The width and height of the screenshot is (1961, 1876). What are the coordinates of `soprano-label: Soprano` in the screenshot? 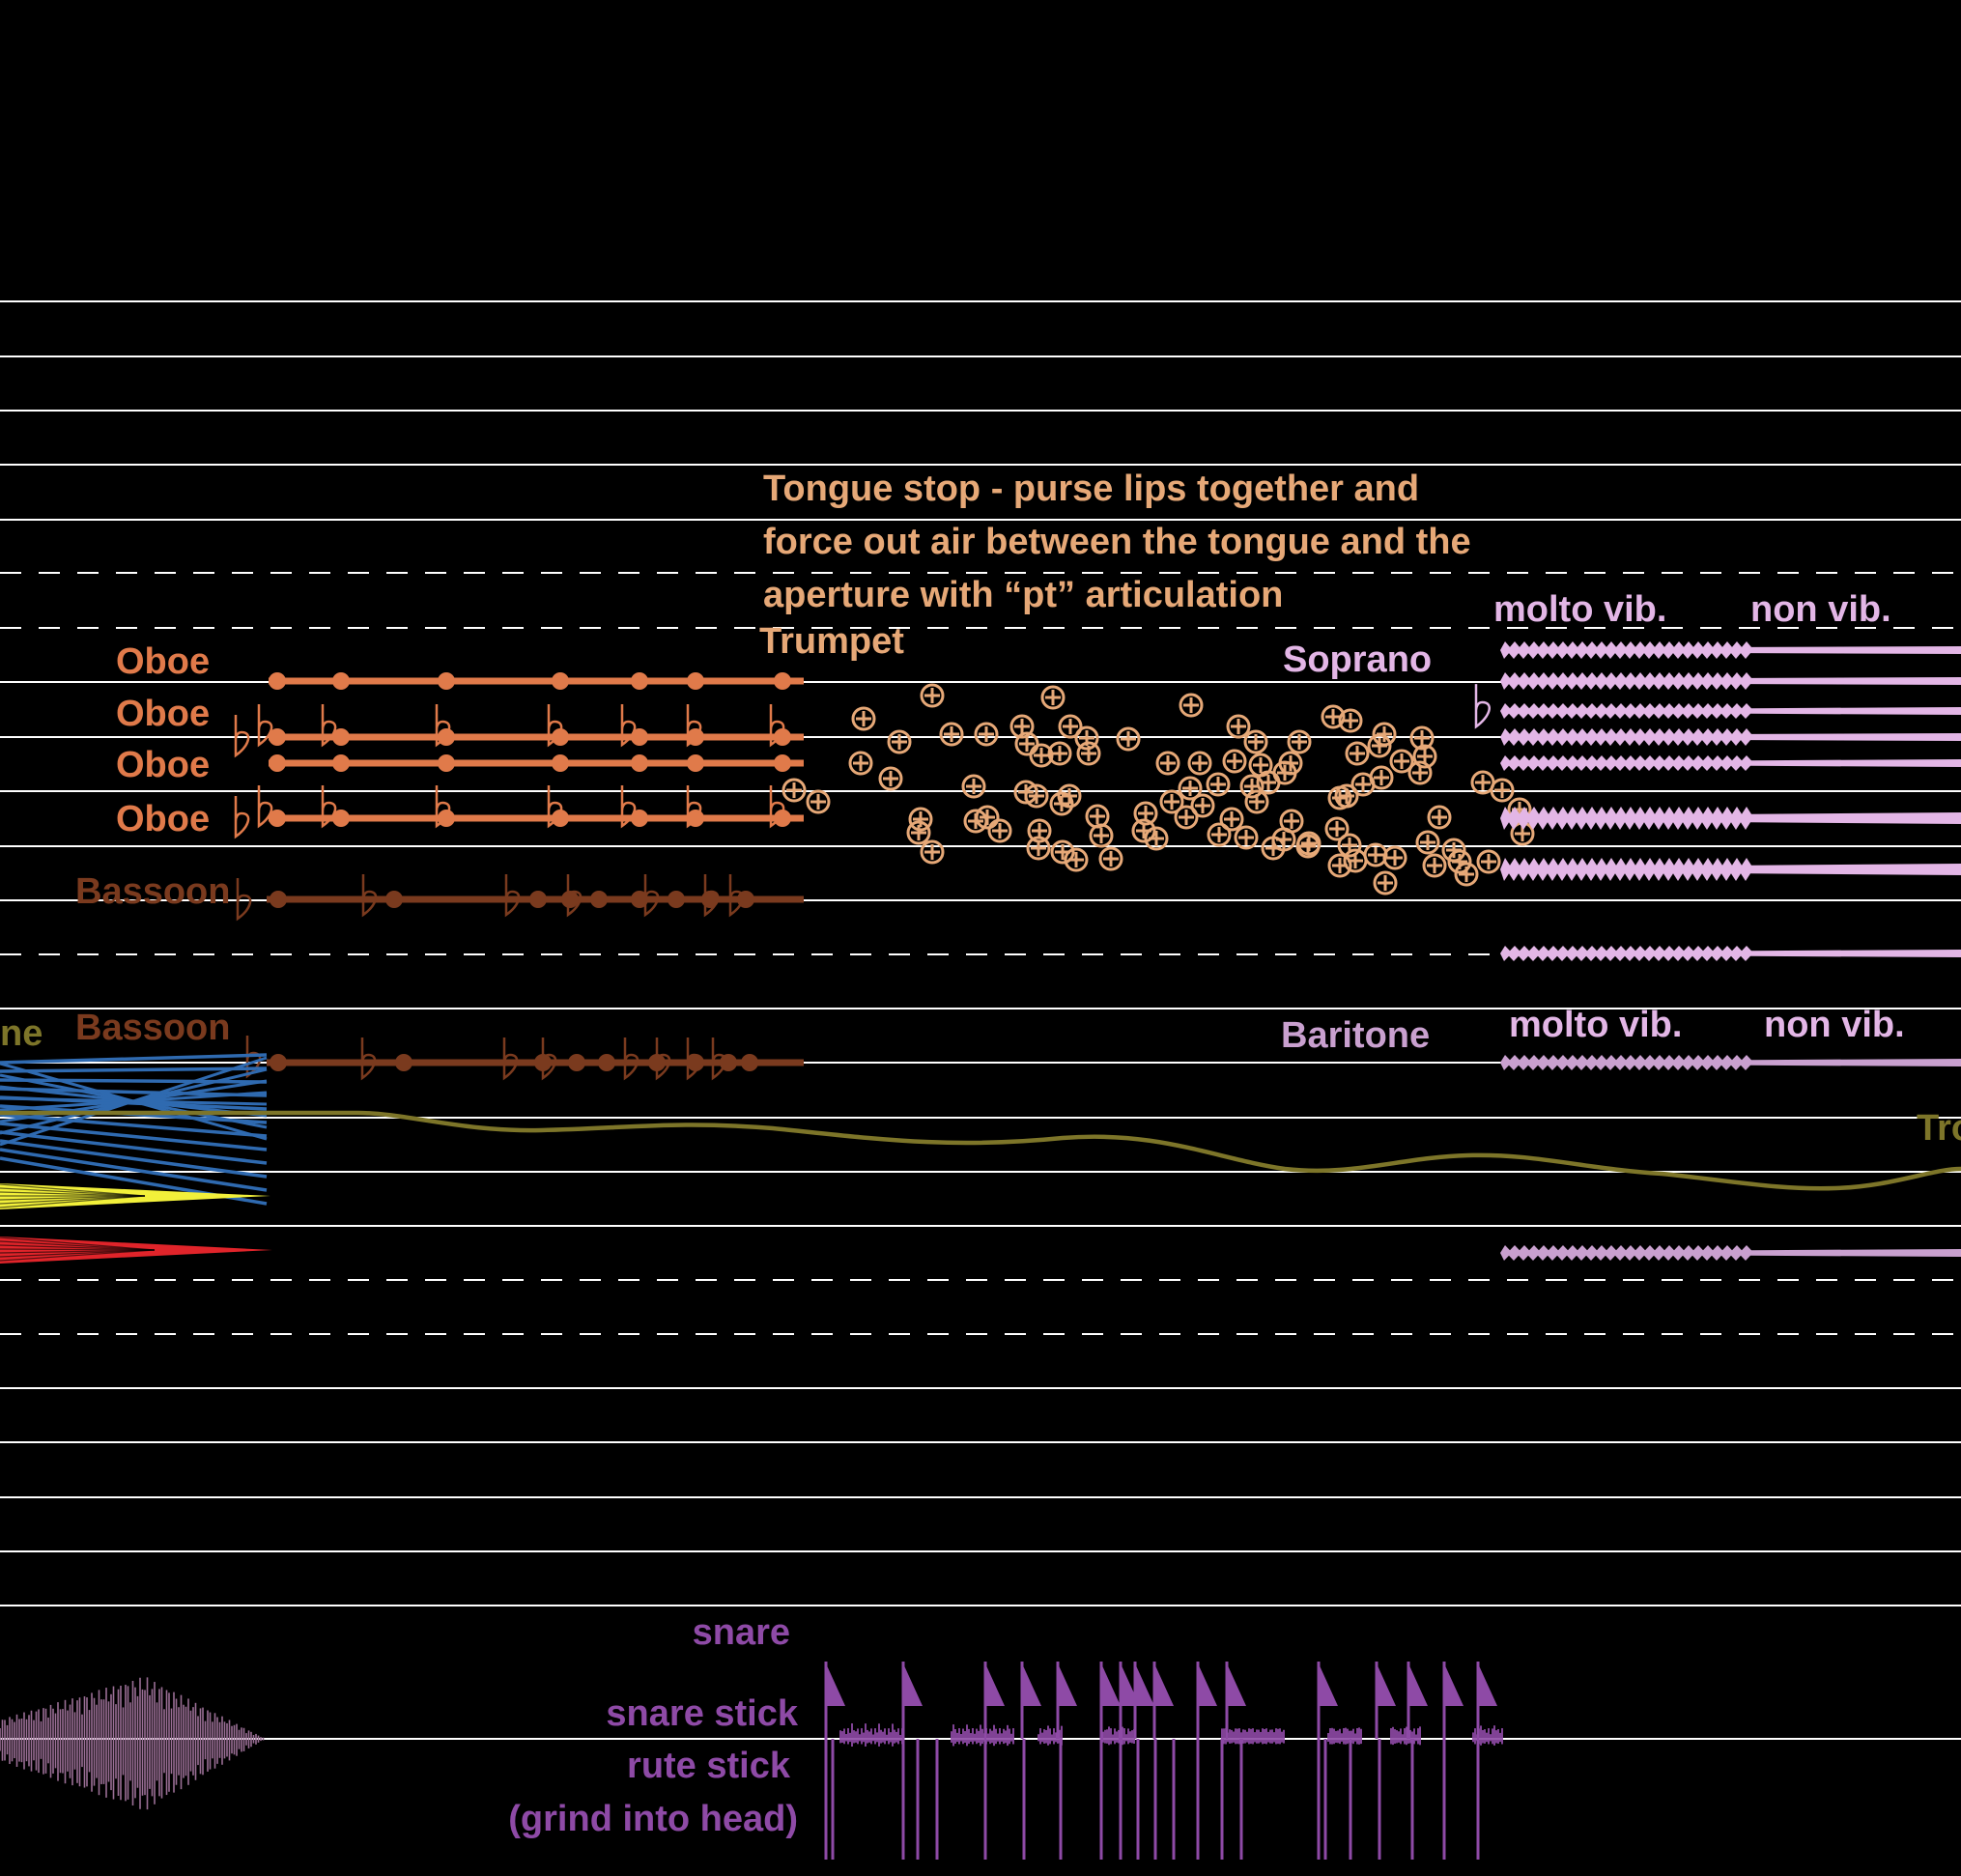 It's located at (1357, 660).